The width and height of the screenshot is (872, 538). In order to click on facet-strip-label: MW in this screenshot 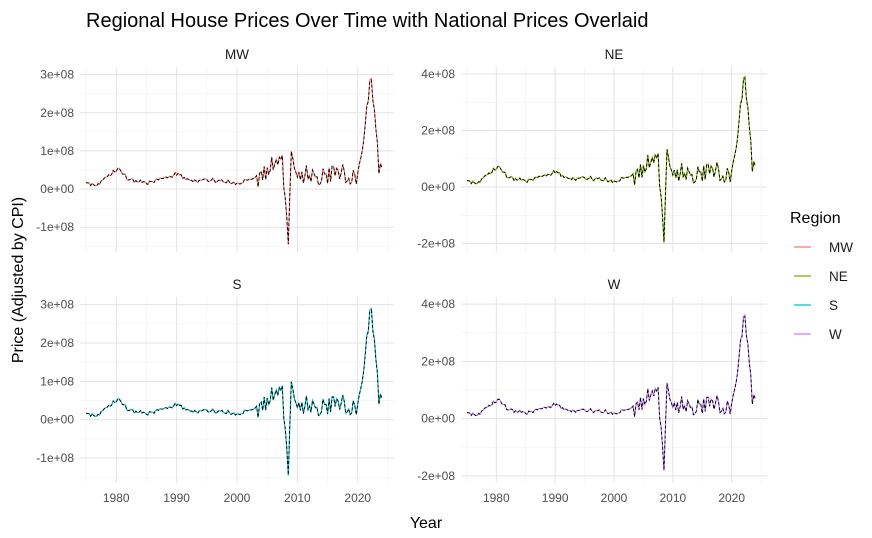, I will do `click(237, 54)`.